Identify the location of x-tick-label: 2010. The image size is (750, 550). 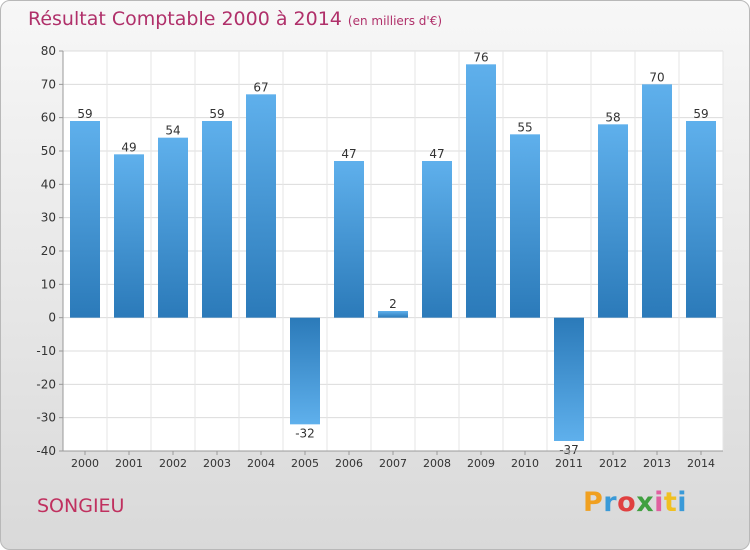
(525, 463).